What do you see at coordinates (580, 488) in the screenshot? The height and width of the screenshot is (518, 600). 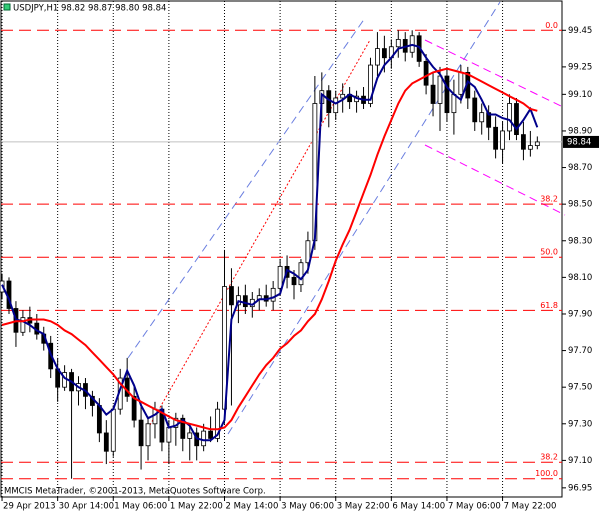 I see `y-tick-label: 96.95` at bounding box center [580, 488].